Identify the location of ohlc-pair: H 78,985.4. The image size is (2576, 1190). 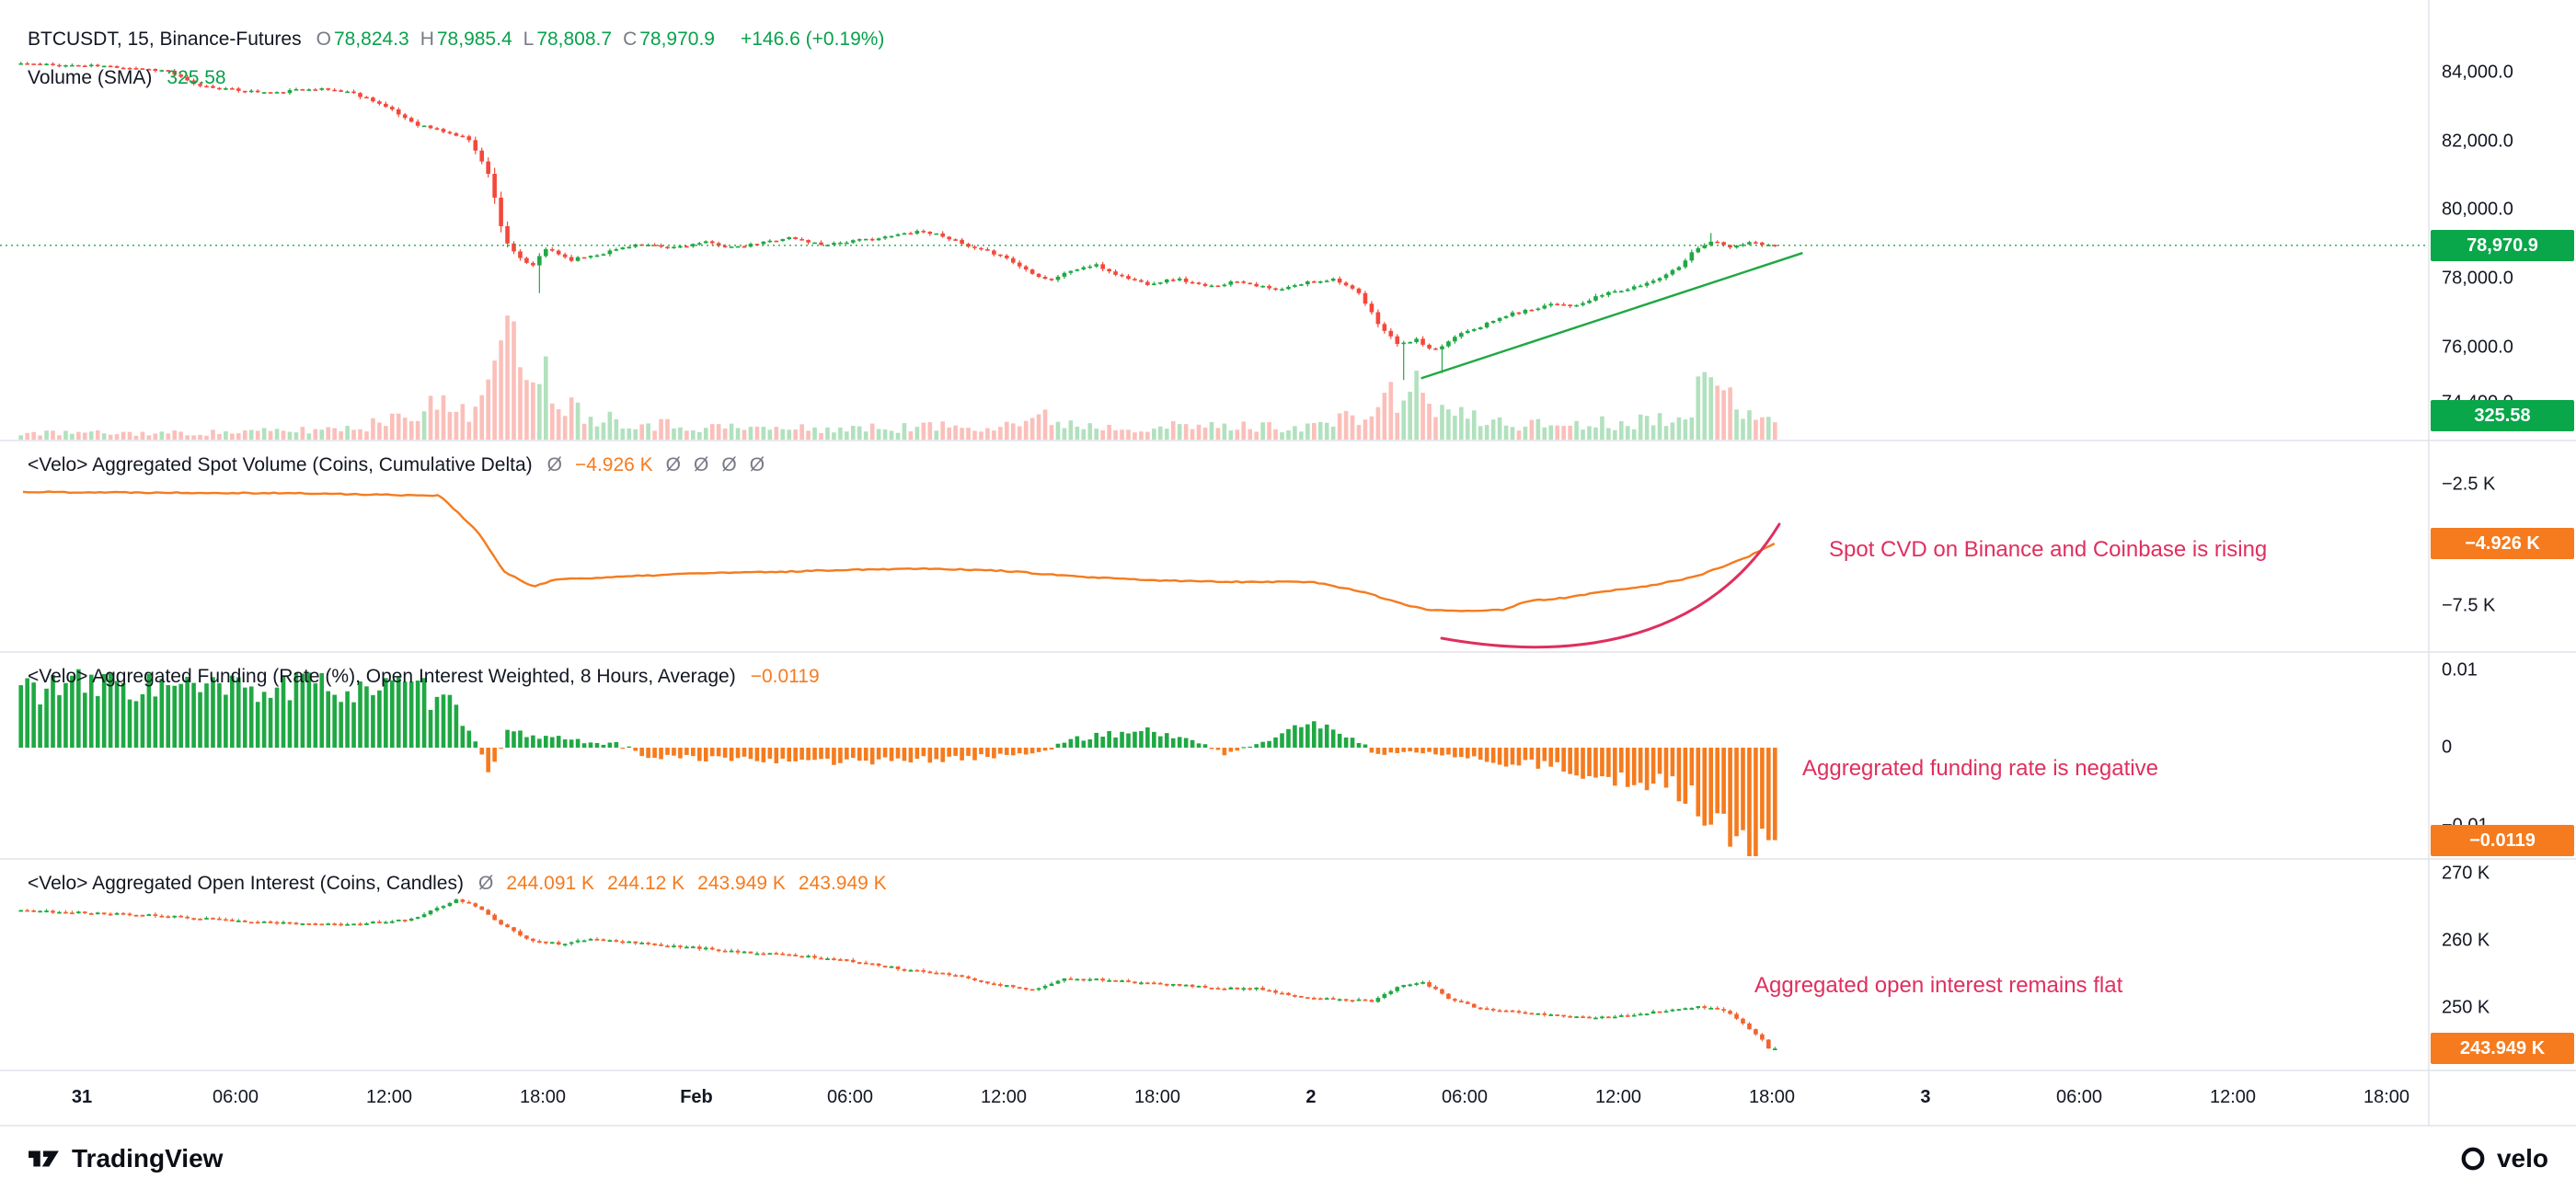
(466, 39).